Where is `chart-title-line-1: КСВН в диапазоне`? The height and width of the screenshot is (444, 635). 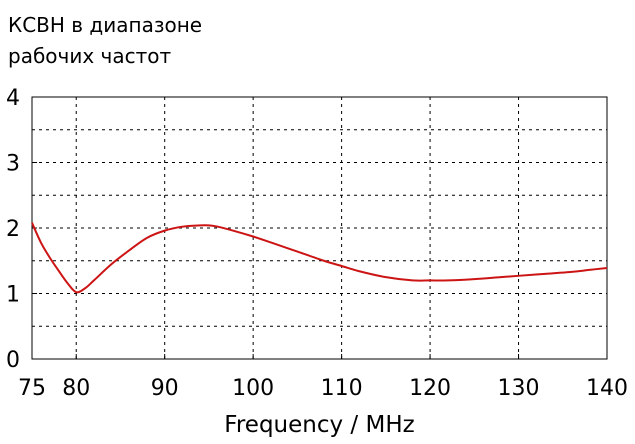
chart-title-line-1: КСВН в диапазоне is located at coordinates (105, 25).